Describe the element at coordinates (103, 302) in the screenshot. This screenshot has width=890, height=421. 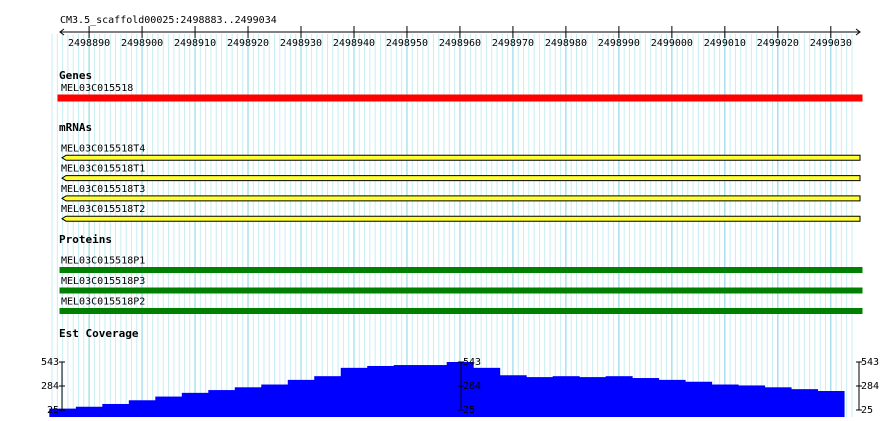
I see `feature-label: MEL03C015518P2` at that location.